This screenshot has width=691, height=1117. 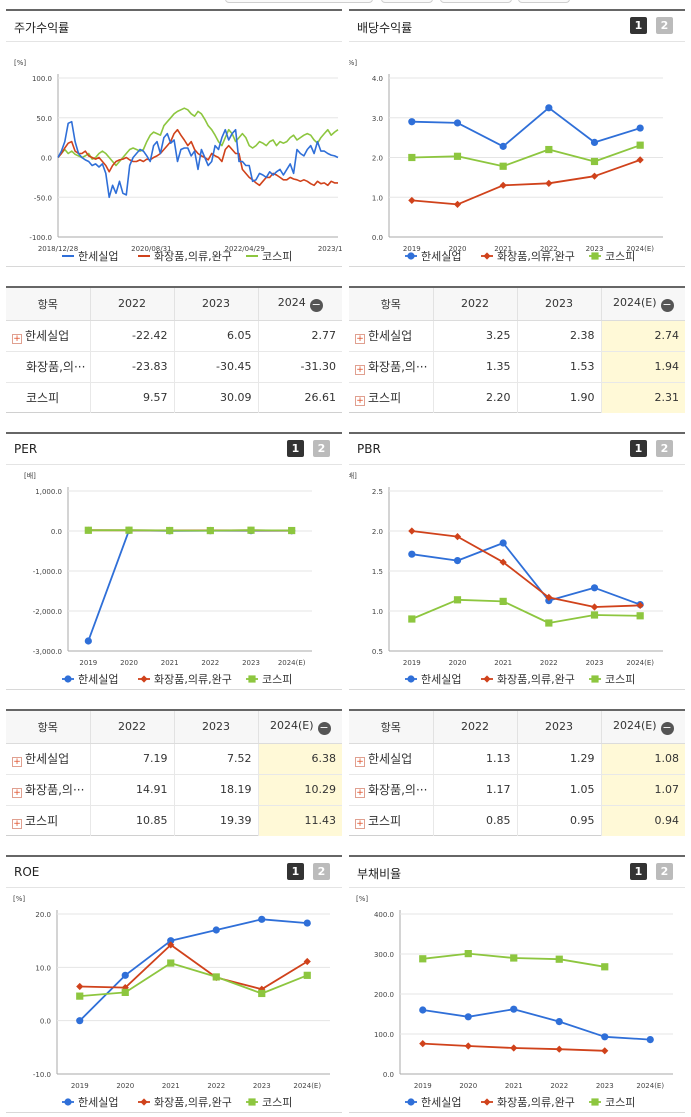 What do you see at coordinates (132, 397) in the screenshot?
I see `value-cell: 9.57` at bounding box center [132, 397].